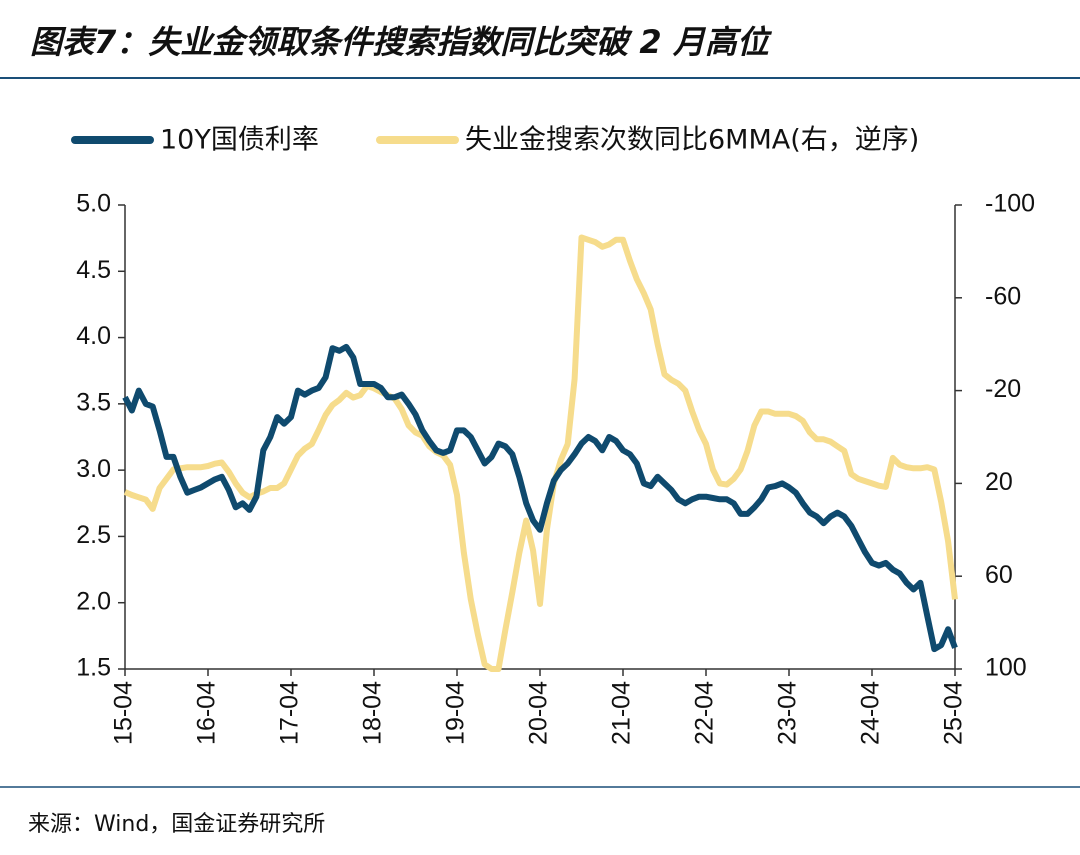 The image size is (1080, 855). I want to click on source-note: 来源：Wind，国金证券研究所, so click(176, 824).